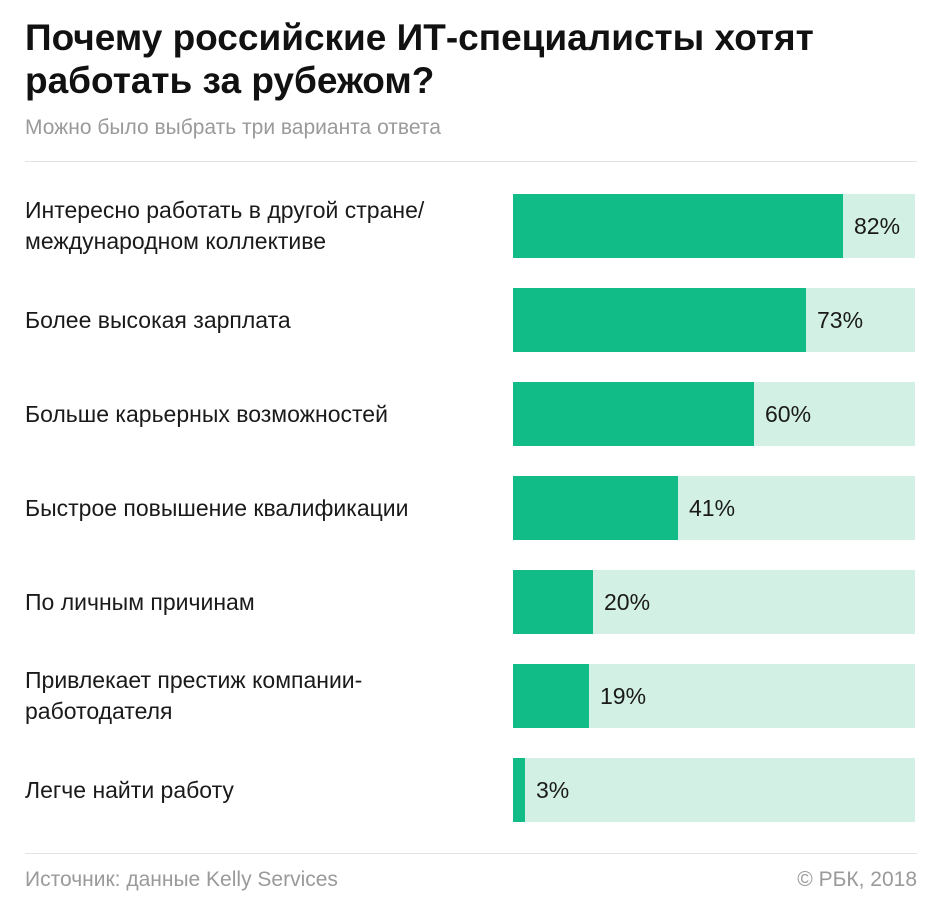  I want to click on category-label: Привлекает престиж компании-работодателя, so click(194, 695).